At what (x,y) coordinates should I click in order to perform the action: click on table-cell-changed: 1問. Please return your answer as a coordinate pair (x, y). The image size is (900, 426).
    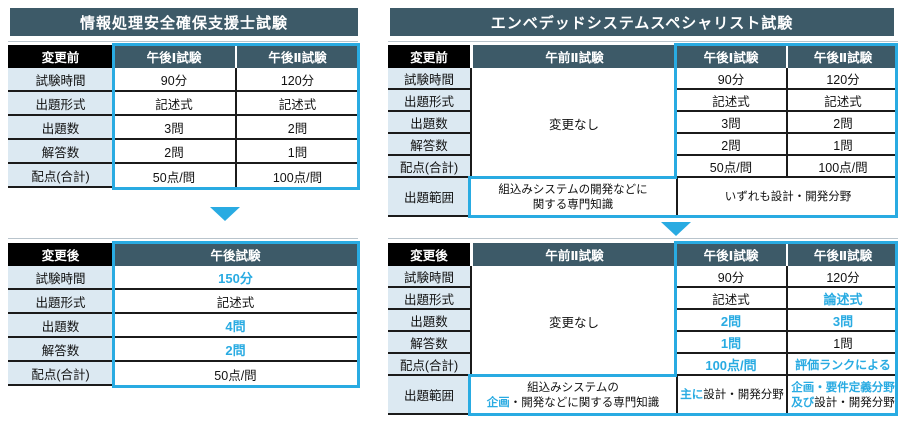
    Looking at the image, I should click on (731, 343).